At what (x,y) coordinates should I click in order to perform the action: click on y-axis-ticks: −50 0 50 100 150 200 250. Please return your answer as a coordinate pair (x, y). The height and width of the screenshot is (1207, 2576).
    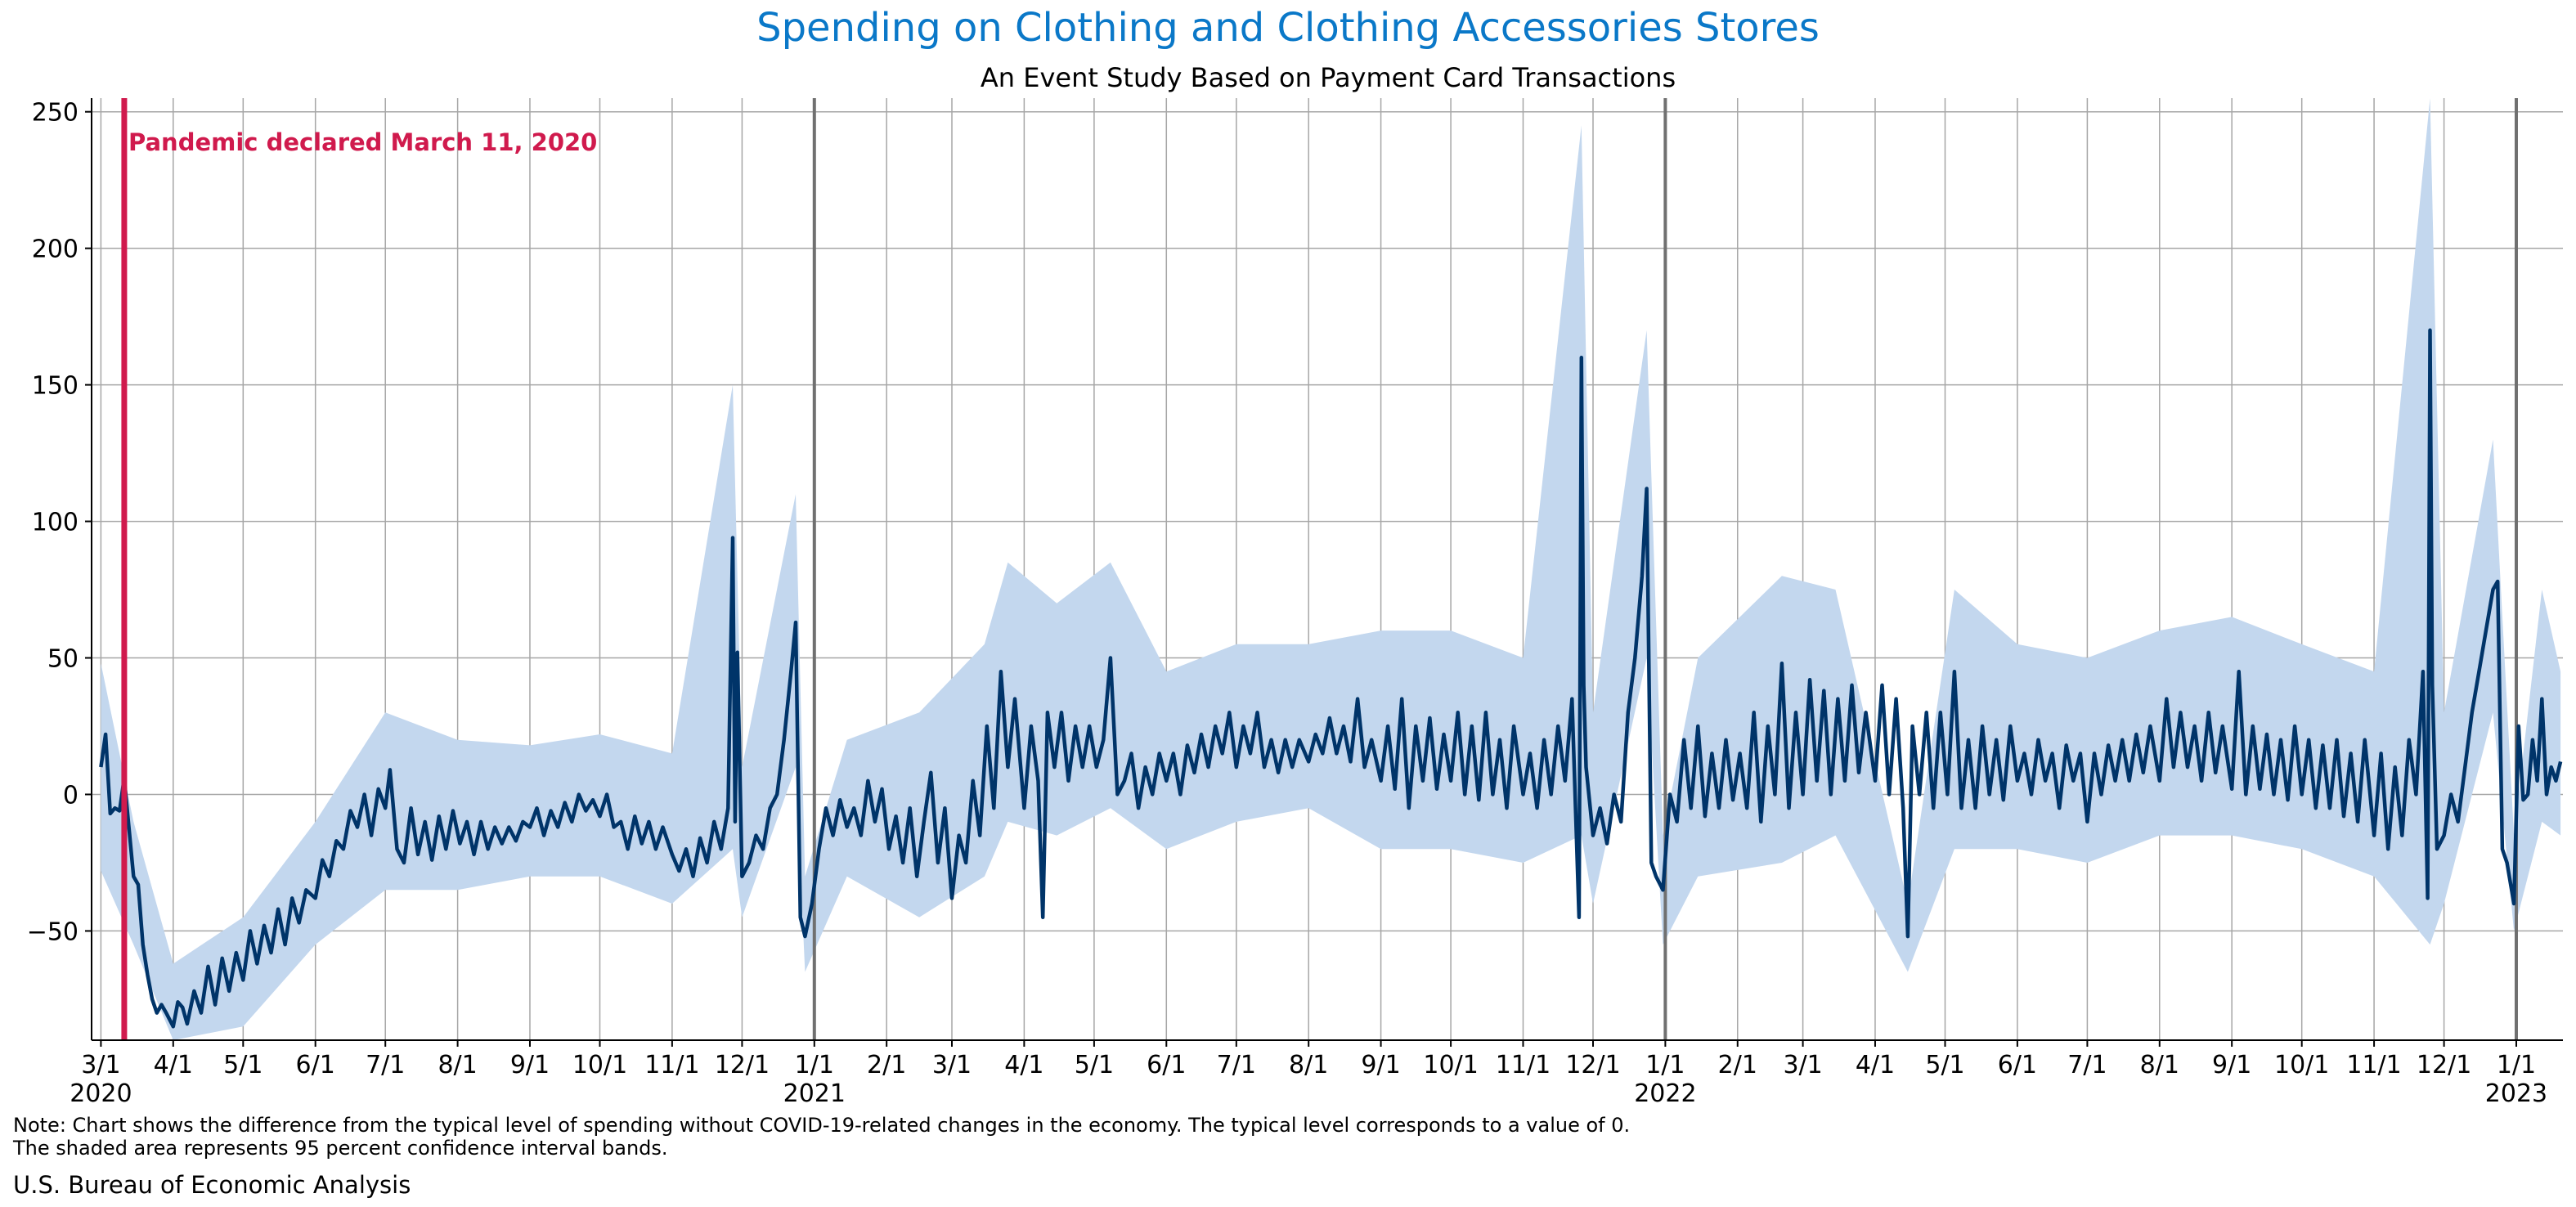
    Looking at the image, I should click on (60, 522).